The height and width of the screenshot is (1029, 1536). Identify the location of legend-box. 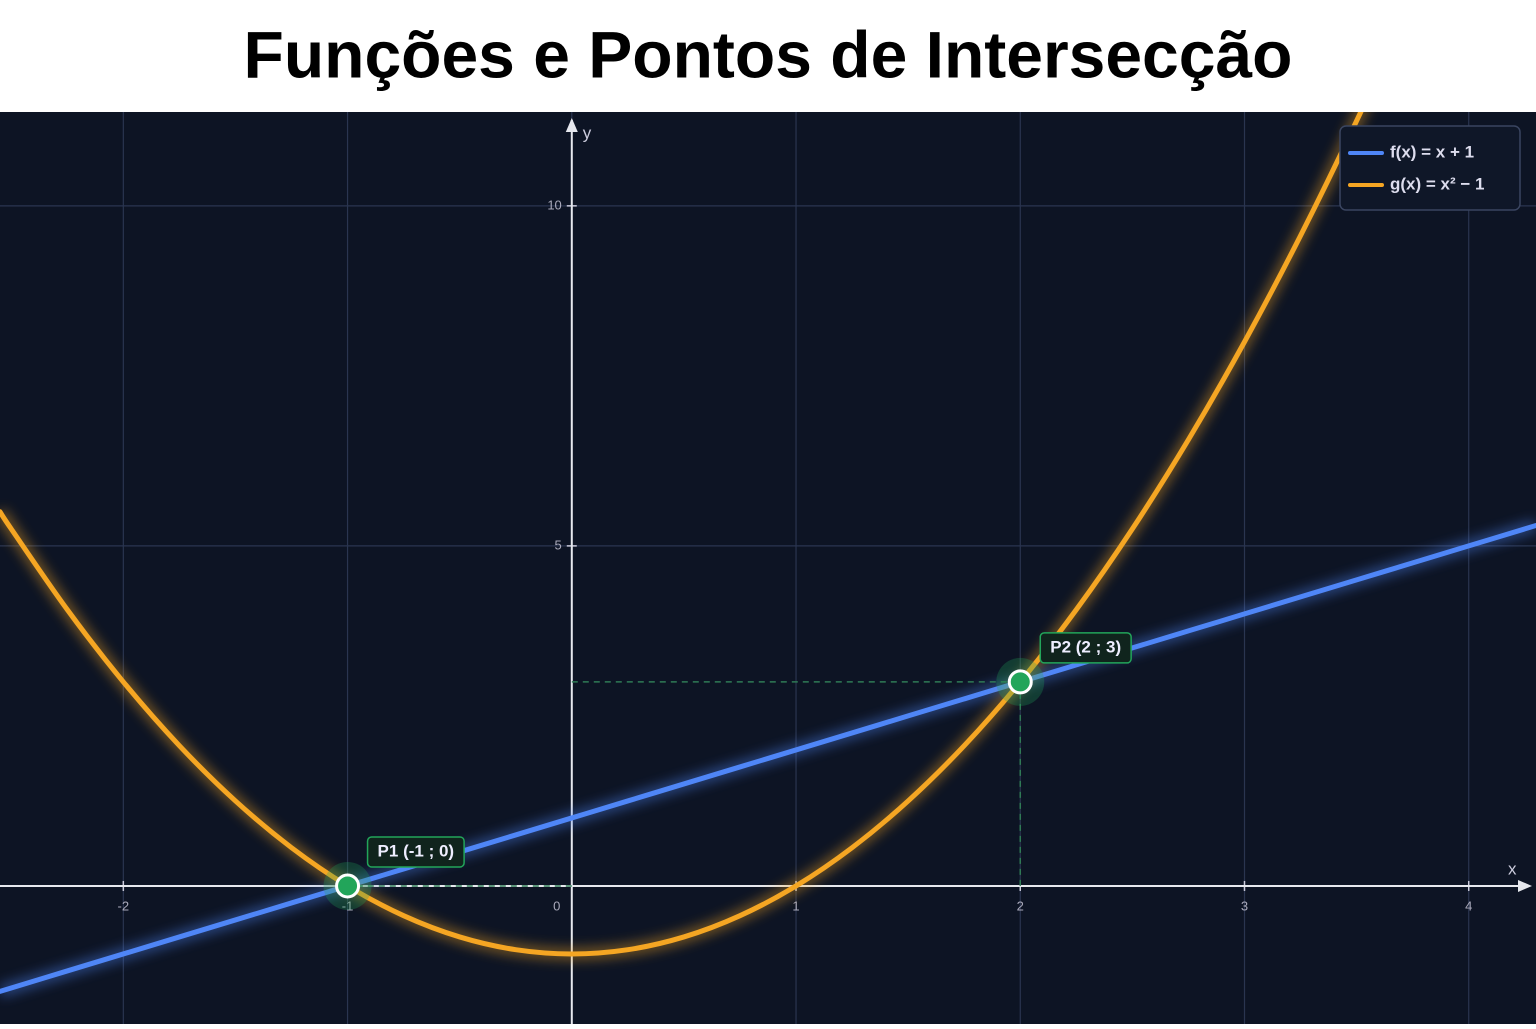
(1430, 168).